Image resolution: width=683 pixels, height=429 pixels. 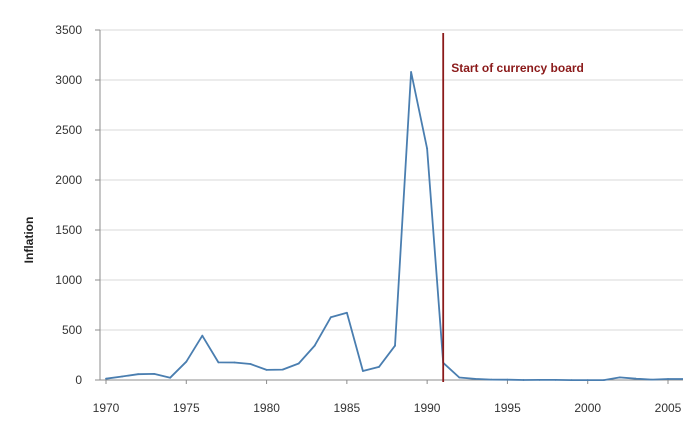 What do you see at coordinates (122, 376) in the screenshot?
I see `data-point-1971` at bounding box center [122, 376].